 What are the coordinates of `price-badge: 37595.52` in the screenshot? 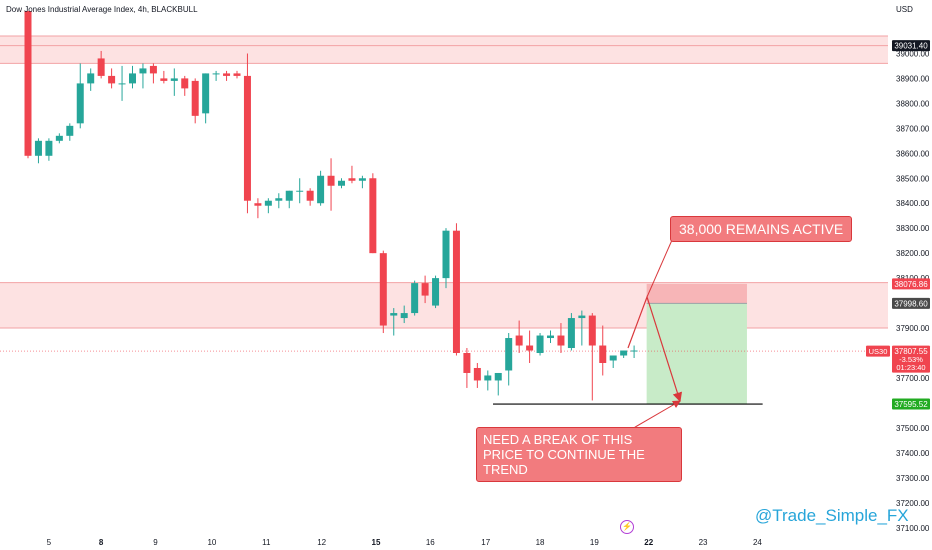 It's located at (911, 404).